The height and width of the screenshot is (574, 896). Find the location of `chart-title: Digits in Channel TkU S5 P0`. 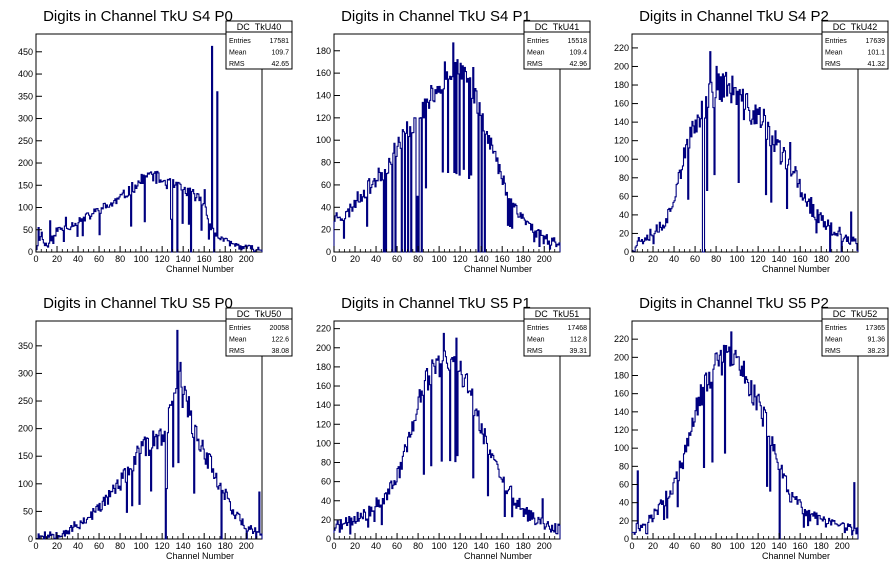

chart-title: Digits in Channel TkU S5 P0 is located at coordinates (138, 303).